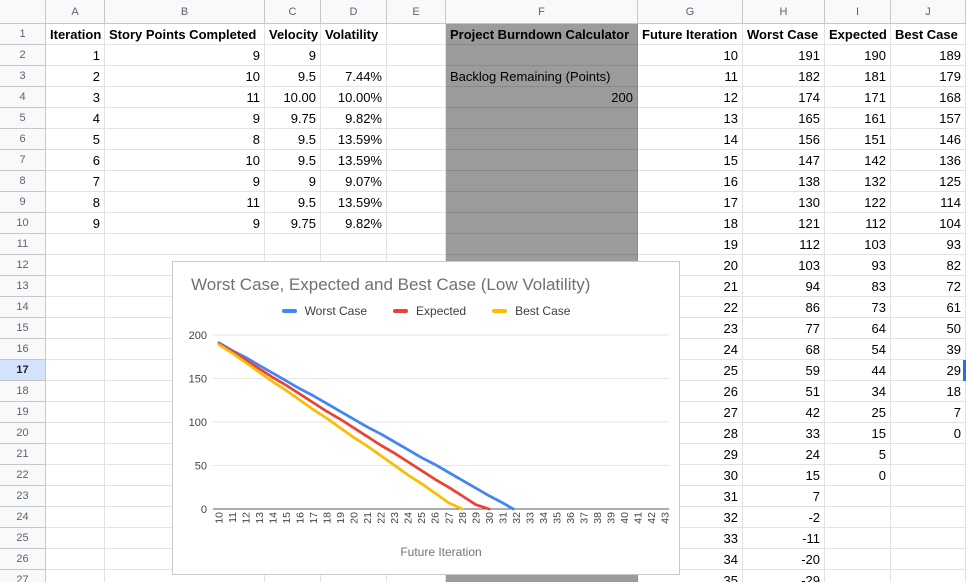 The image size is (966, 582). Describe the element at coordinates (75, 118) in the screenshot. I see `cell-A5: 4` at that location.